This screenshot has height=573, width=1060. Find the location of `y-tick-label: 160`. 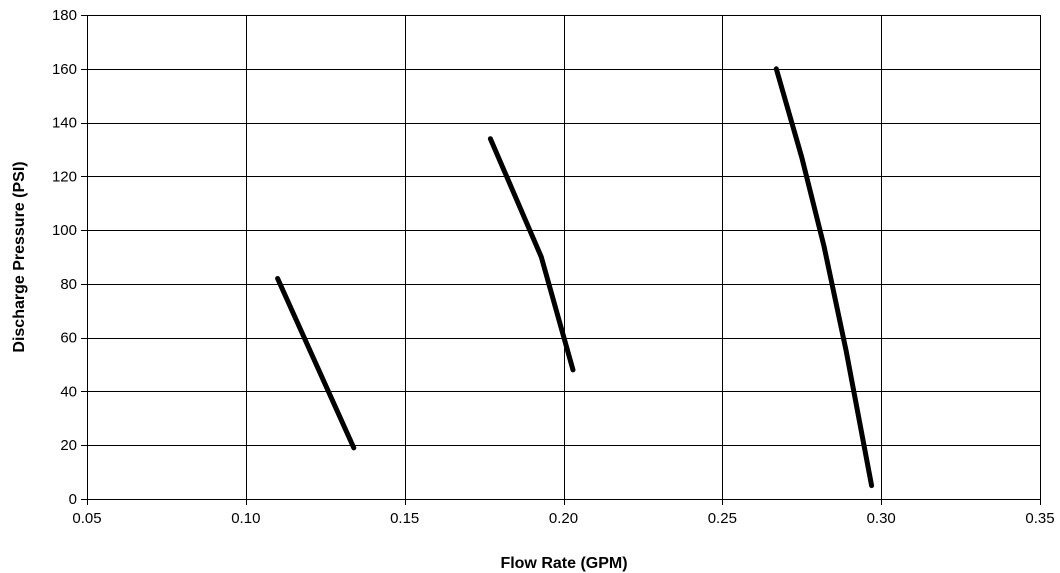

y-tick-label: 160 is located at coordinates (64, 69).